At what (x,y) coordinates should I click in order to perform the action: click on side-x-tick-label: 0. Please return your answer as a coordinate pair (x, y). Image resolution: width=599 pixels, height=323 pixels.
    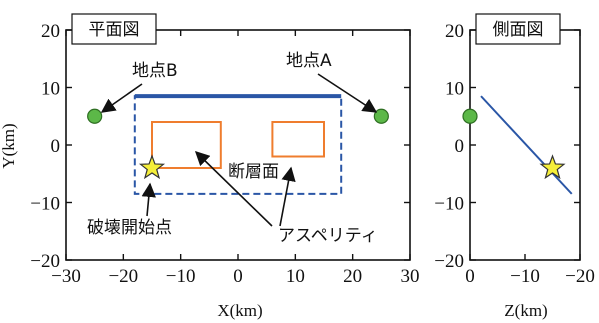
    Looking at the image, I should click on (470, 276).